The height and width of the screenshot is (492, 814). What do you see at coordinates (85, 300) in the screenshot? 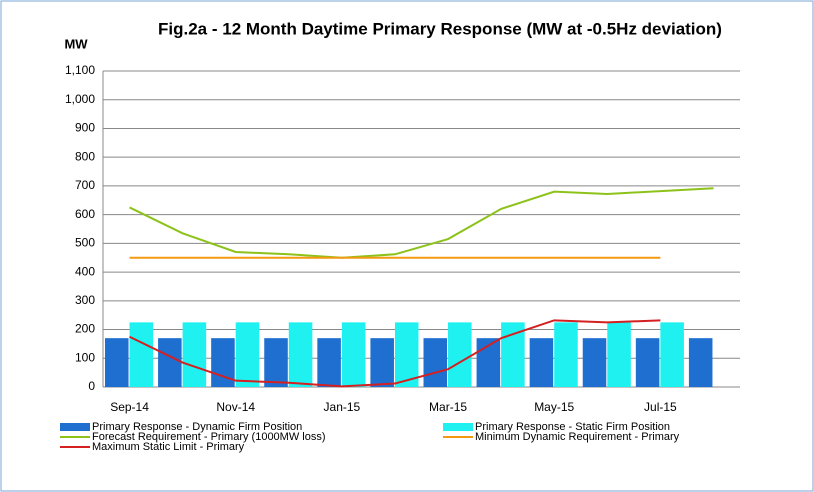
I see `y-tick-label: 300` at bounding box center [85, 300].